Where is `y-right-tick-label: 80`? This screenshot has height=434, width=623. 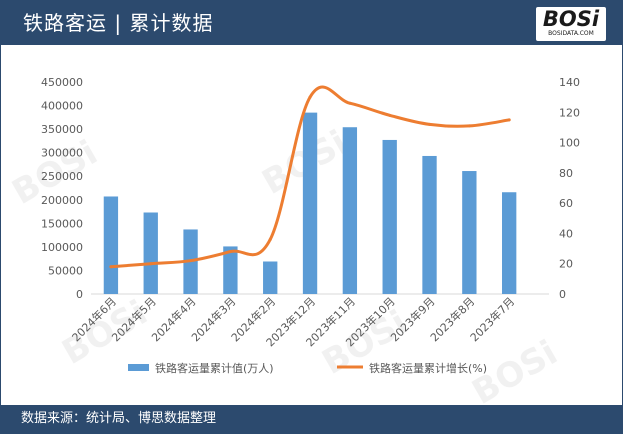
y-right-tick-label: 80 is located at coordinates (566, 173).